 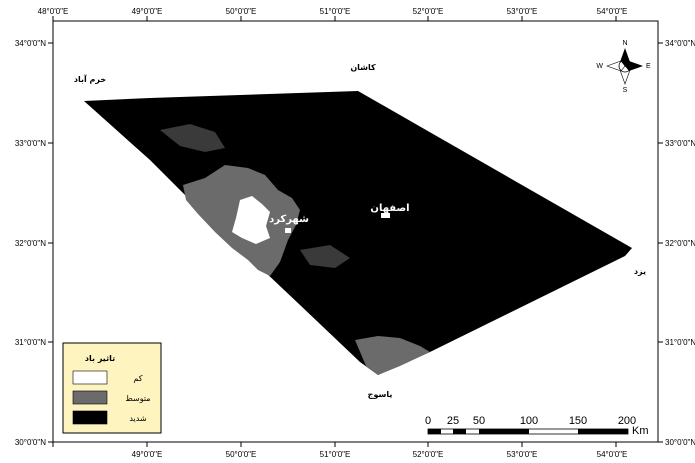 What do you see at coordinates (680, 442) in the screenshot?
I see `lat-label-right: 30°0'0"N` at bounding box center [680, 442].